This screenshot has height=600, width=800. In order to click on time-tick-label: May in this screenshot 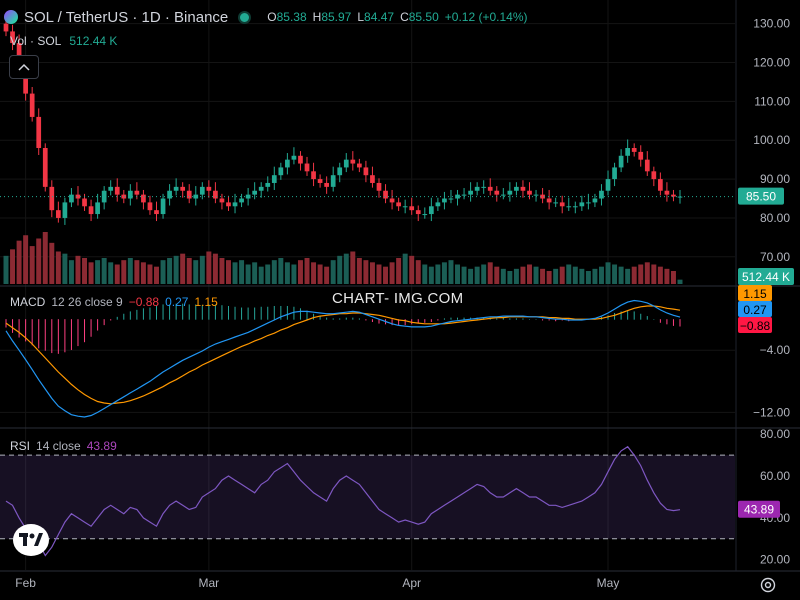, I will do `click(608, 583)`.